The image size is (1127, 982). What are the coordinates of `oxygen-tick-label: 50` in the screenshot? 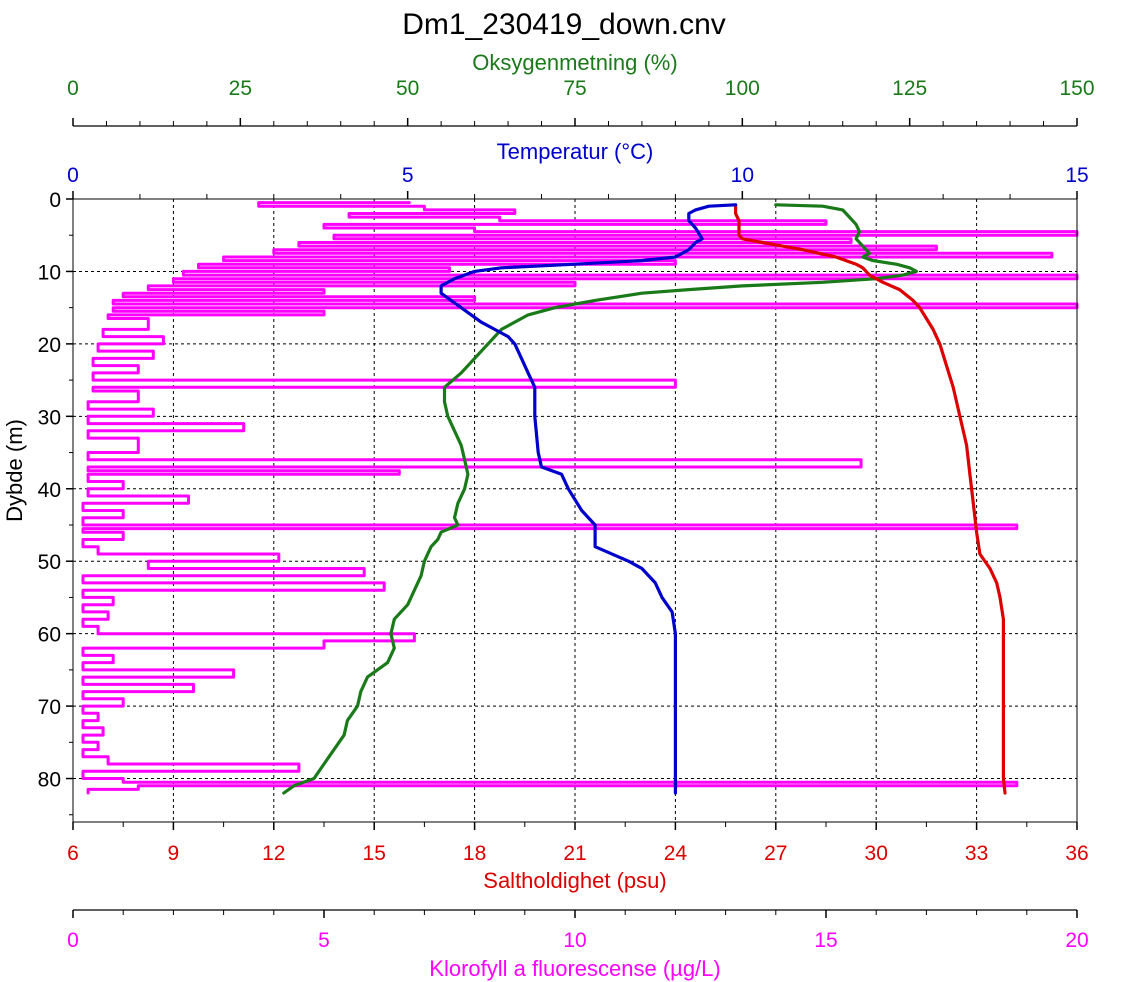 It's located at (407, 88).